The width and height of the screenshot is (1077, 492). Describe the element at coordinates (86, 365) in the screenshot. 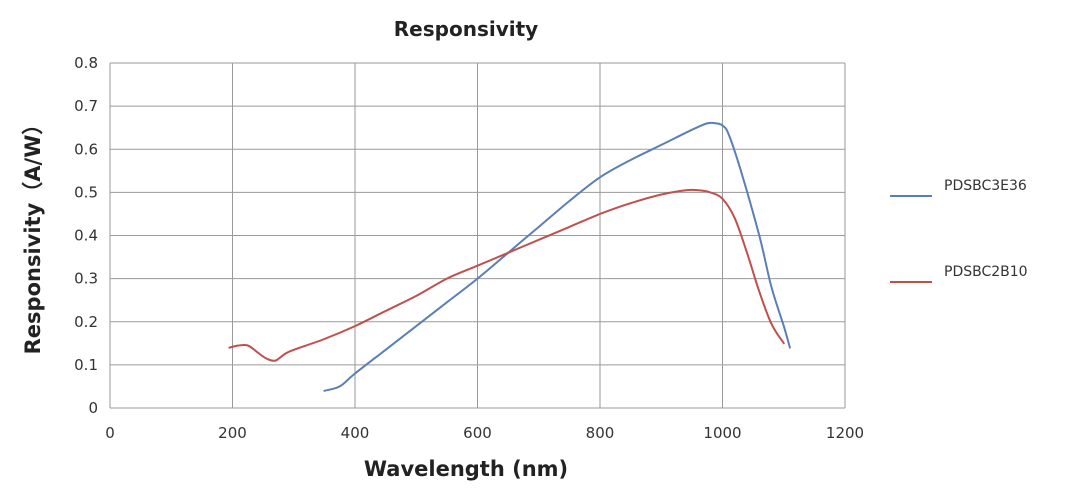

I see `y-tick-label: 0.1` at that location.